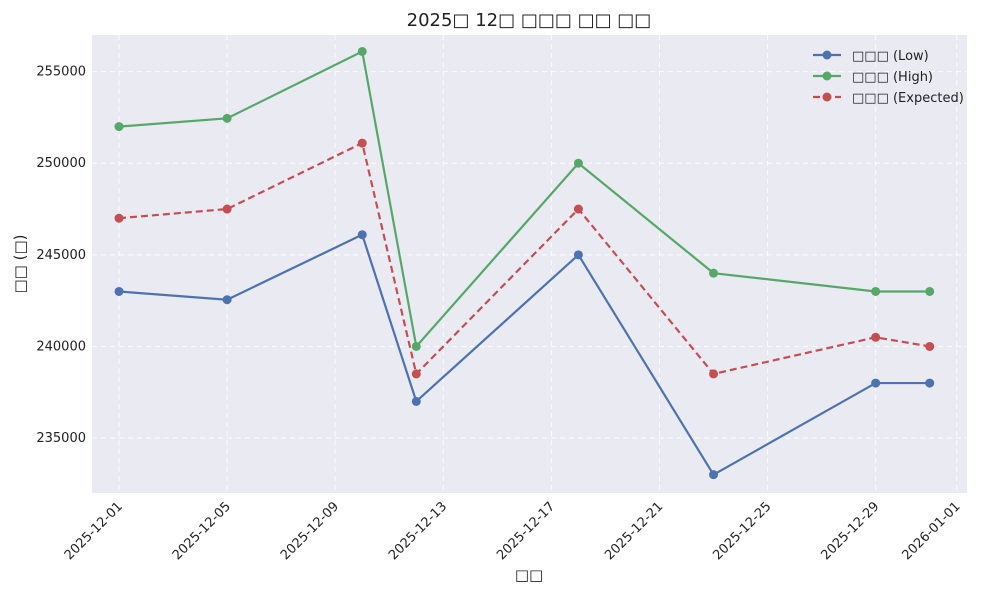  What do you see at coordinates (310, 531) in the screenshot?
I see `x-tick-label: 2025-12-09` at bounding box center [310, 531].